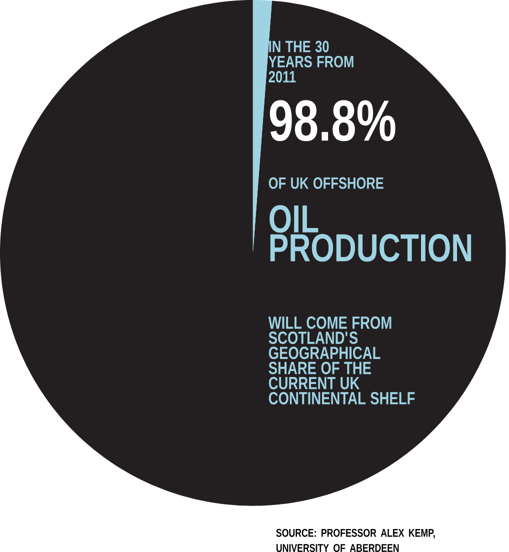 The height and width of the screenshot is (552, 509). Describe the element at coordinates (311, 61) in the screenshot. I see `text: IN THE 30 YEARS FROM 2011` at that location.